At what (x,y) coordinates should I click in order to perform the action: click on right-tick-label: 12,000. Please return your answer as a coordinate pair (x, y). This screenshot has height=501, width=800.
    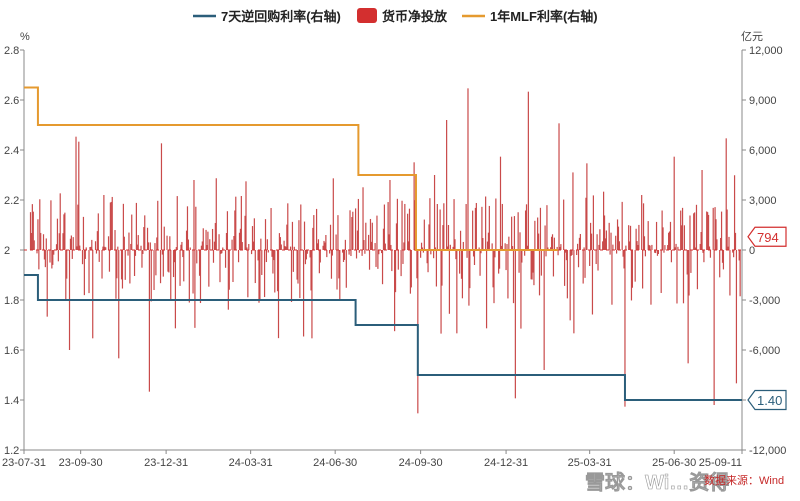
    Looking at the image, I should click on (766, 51).